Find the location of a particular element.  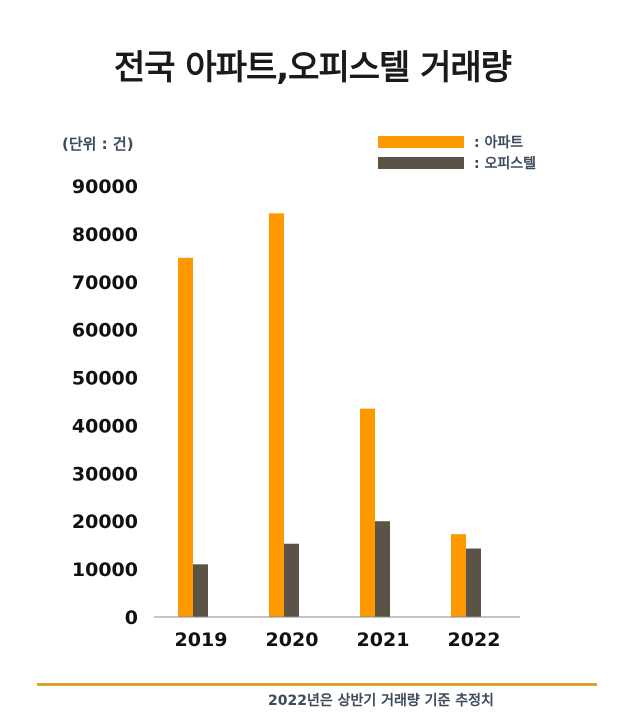

y-tick-label: 80000 is located at coordinates (105, 235).